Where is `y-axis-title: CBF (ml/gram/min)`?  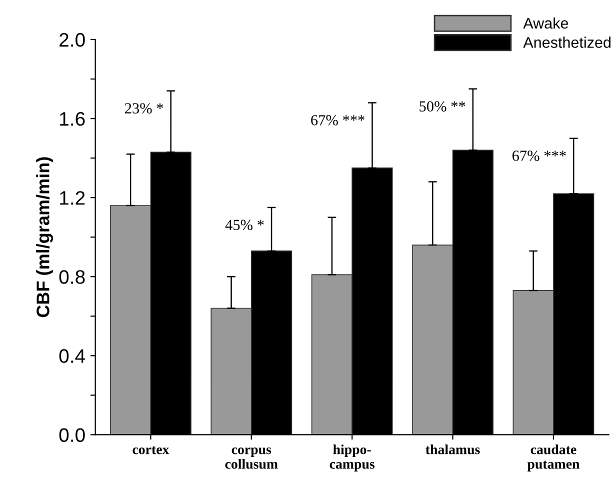 y-axis-title: CBF (ml/gram/min) is located at coordinates (45, 237).